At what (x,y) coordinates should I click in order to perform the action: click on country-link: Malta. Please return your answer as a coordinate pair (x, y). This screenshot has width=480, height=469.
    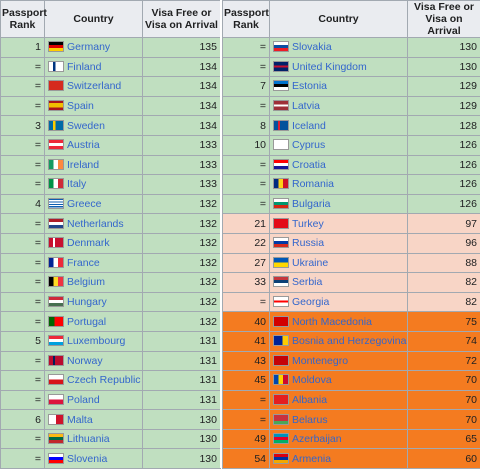
    Looking at the image, I should click on (80, 420).